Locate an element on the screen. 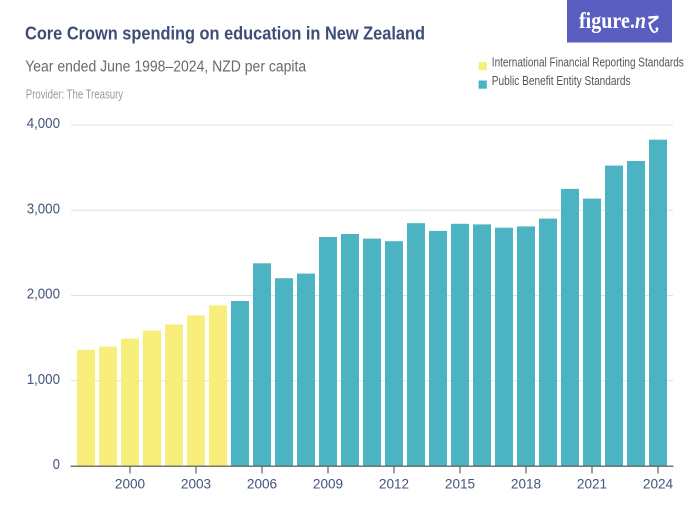 Image resolution: width=700 pixels, height=525 pixels. svg-text: 3,000 is located at coordinates (43, 209).